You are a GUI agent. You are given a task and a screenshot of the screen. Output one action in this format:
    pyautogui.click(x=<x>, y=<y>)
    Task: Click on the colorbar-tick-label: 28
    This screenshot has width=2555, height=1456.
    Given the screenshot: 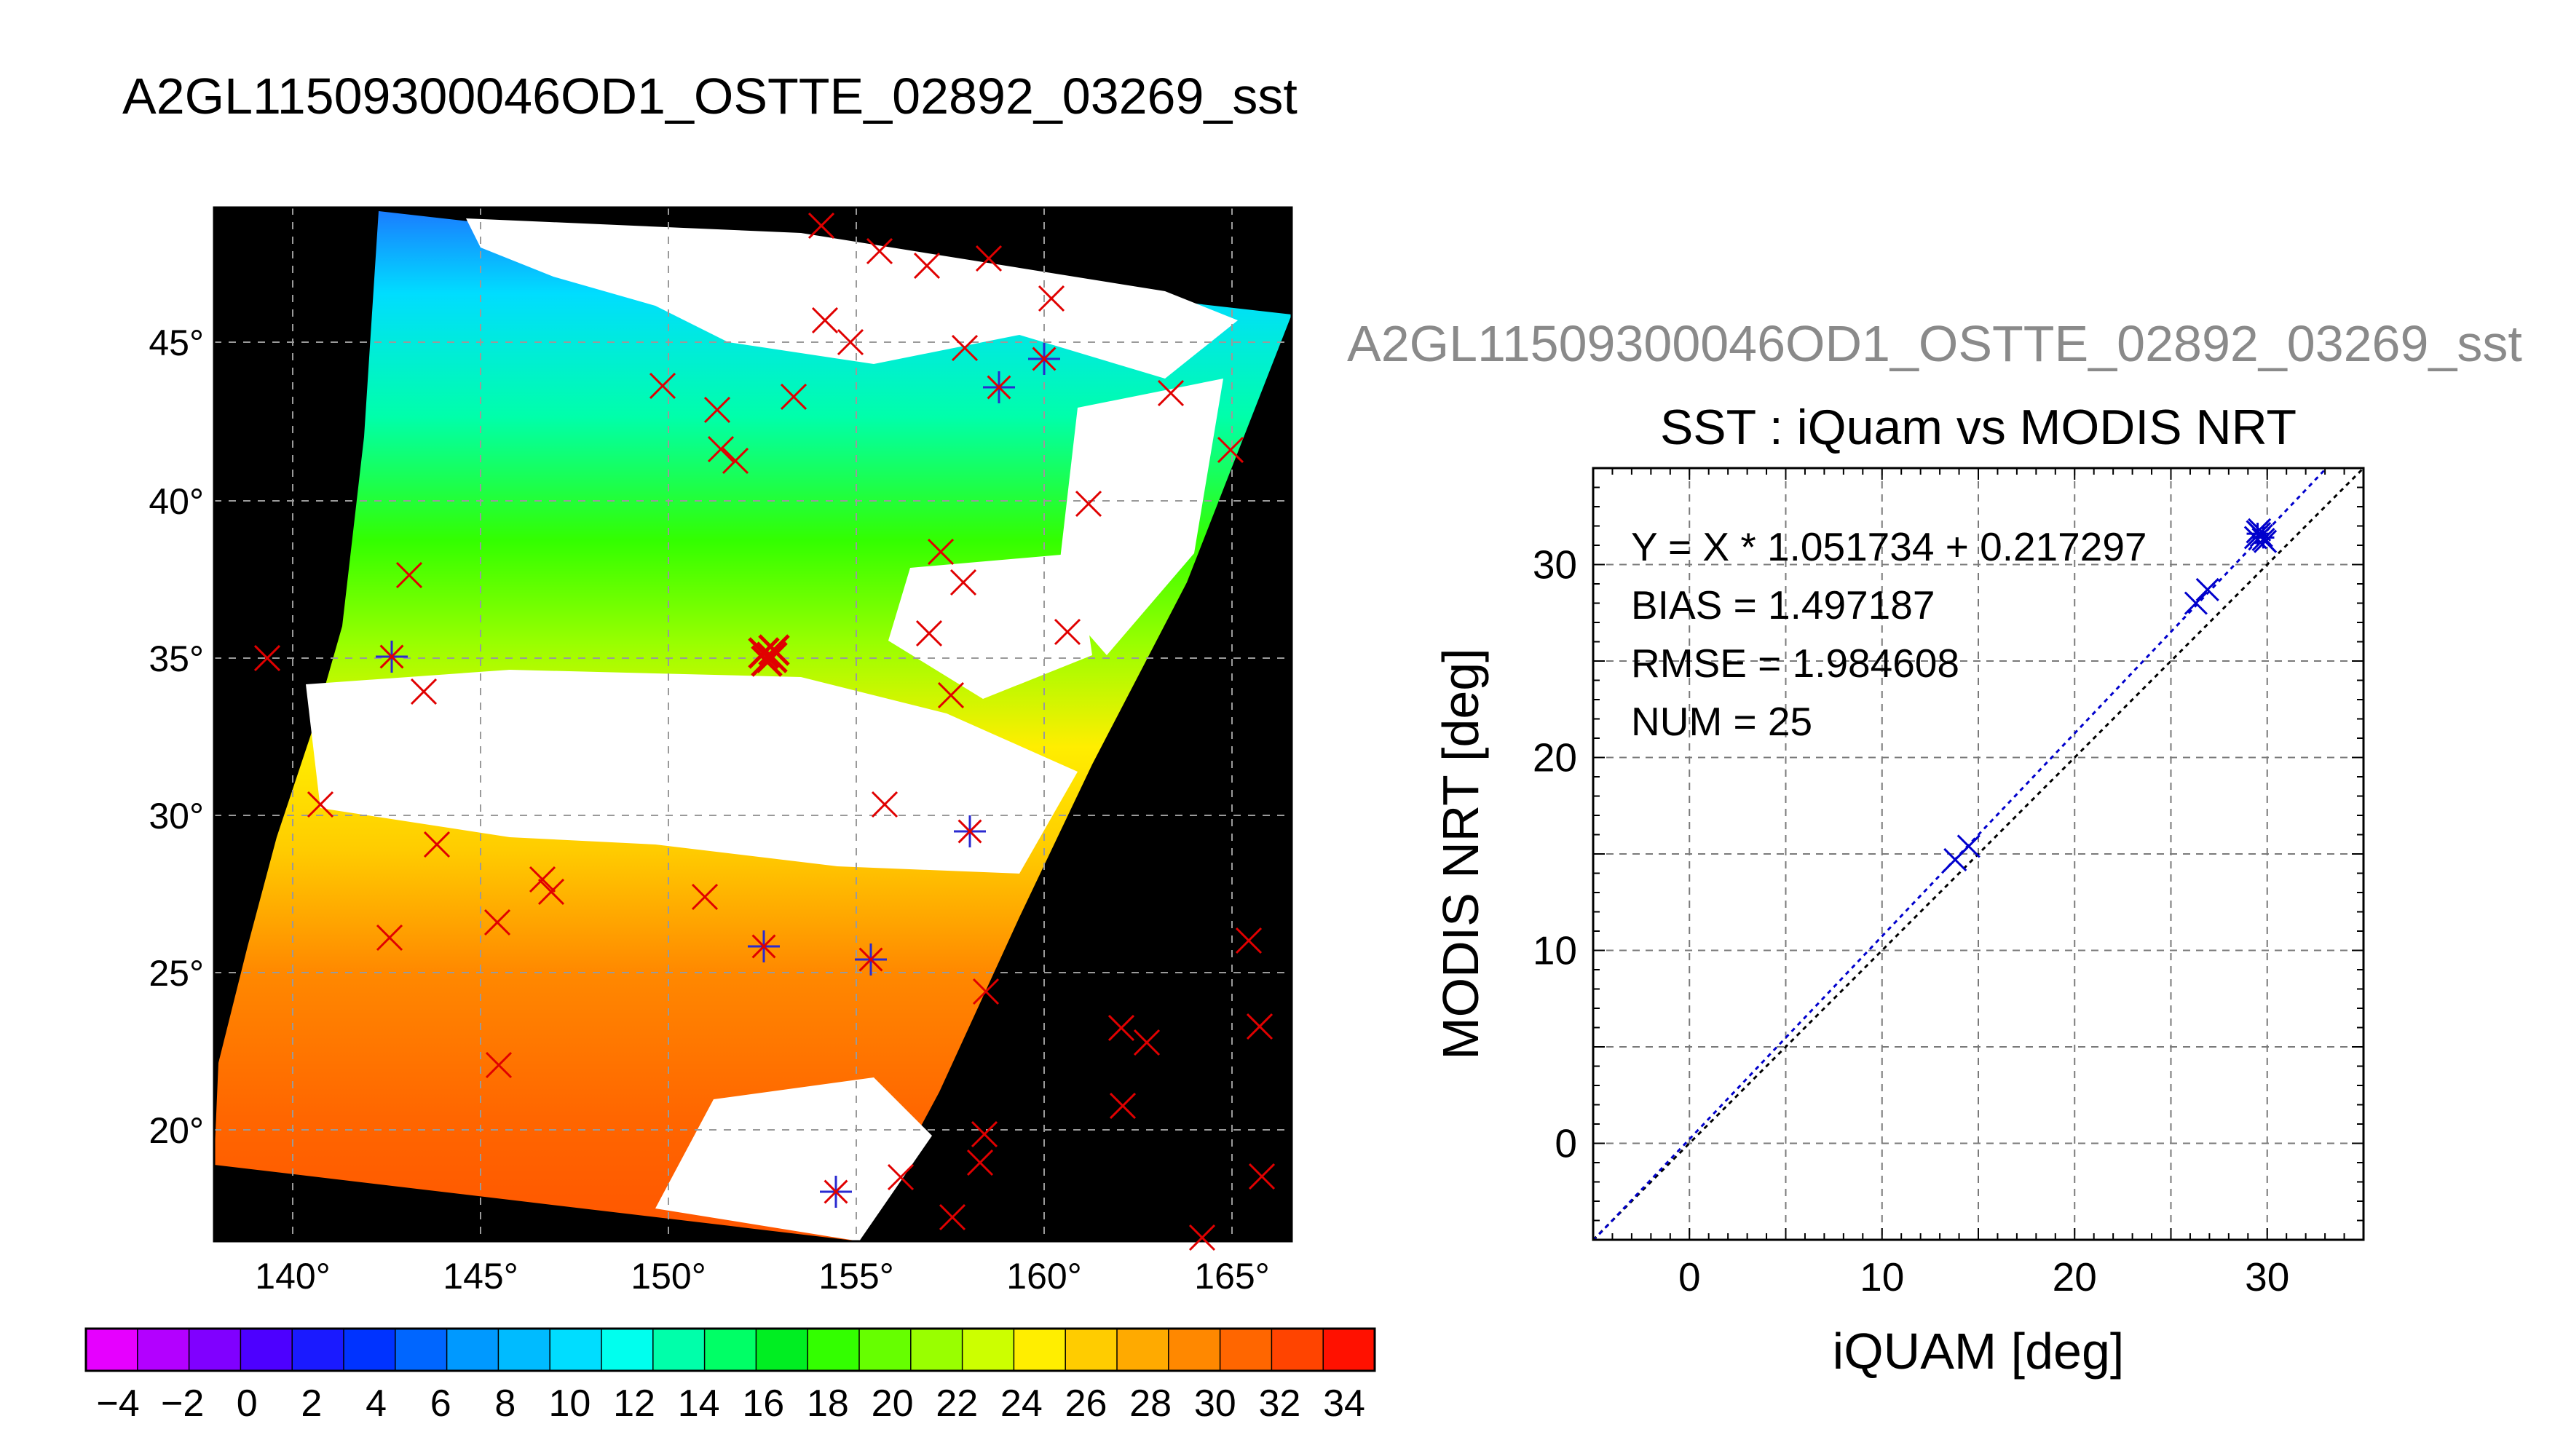 What is the action you would take?
    pyautogui.click(x=1150, y=1403)
    